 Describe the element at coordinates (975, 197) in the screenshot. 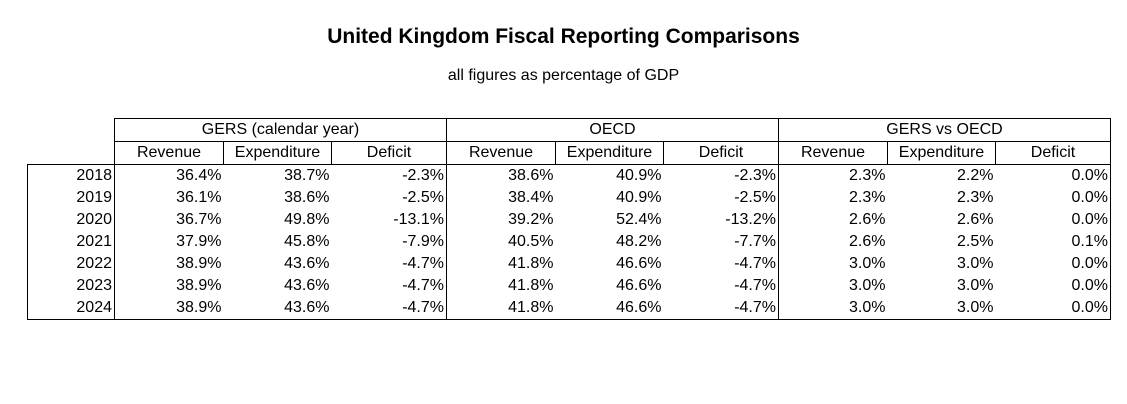

I see `cell-gers-vs-oecd-expenditure: 2.3%` at that location.